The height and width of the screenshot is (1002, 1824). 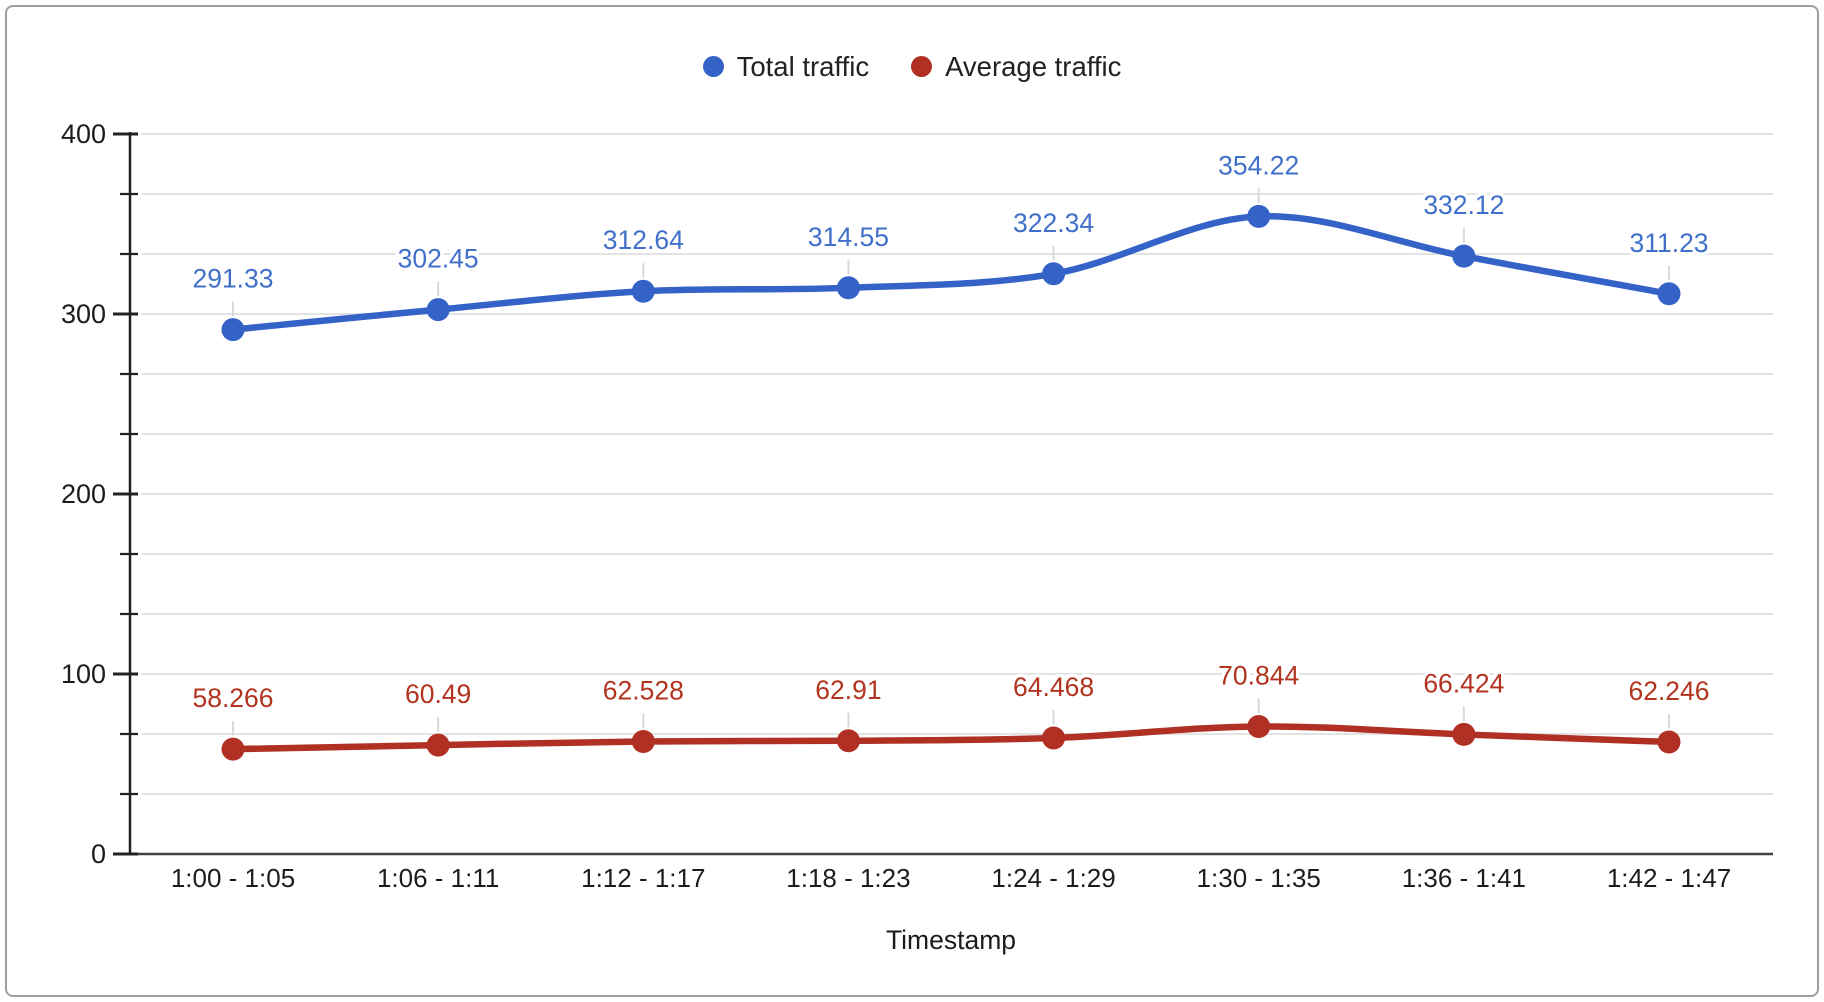 What do you see at coordinates (1668, 243) in the screenshot?
I see `point-label-total-traffic-7: 311.23` at bounding box center [1668, 243].